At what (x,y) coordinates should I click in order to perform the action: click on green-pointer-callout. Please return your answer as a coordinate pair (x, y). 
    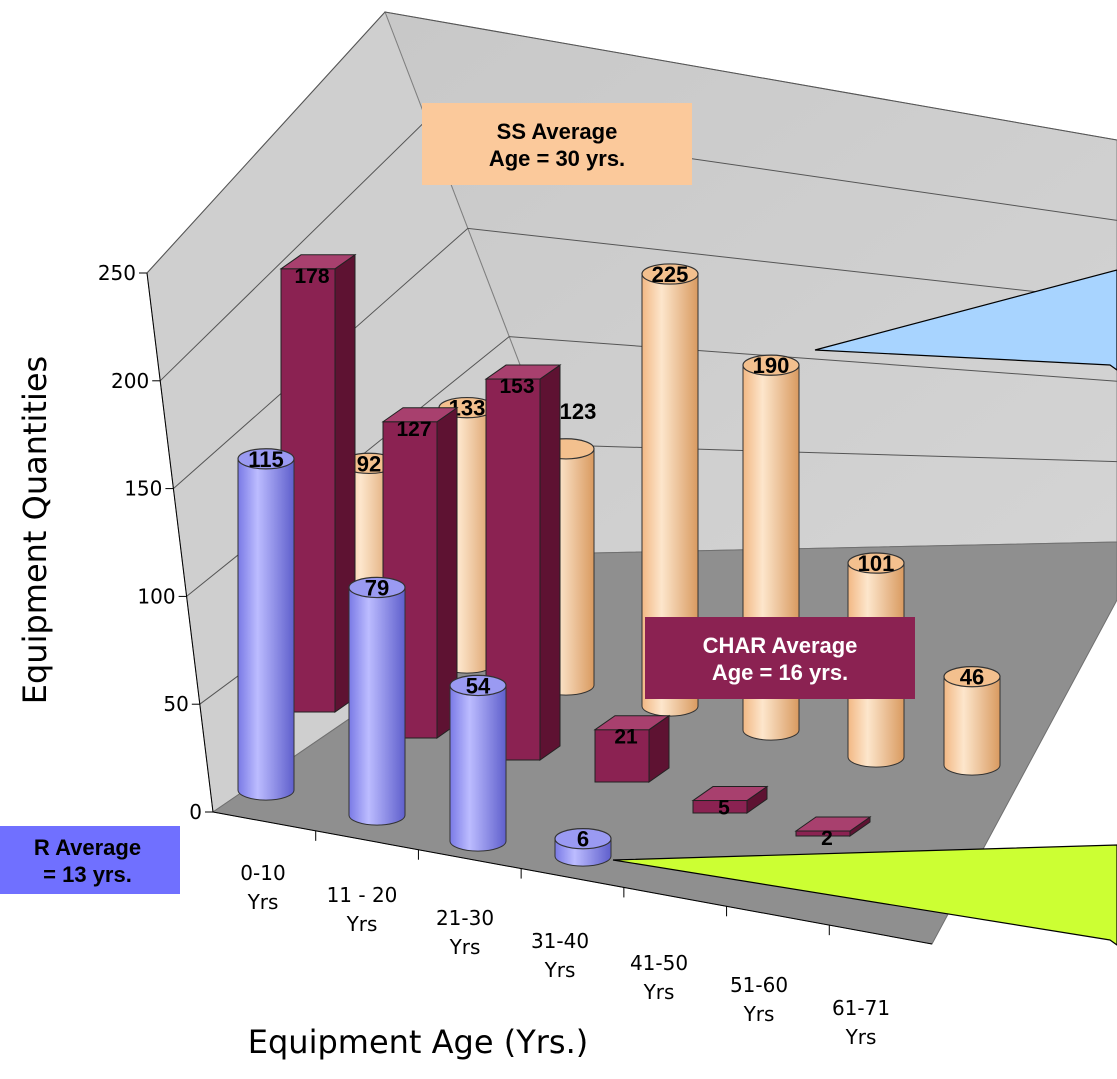
    Looking at the image, I should click on (864, 895).